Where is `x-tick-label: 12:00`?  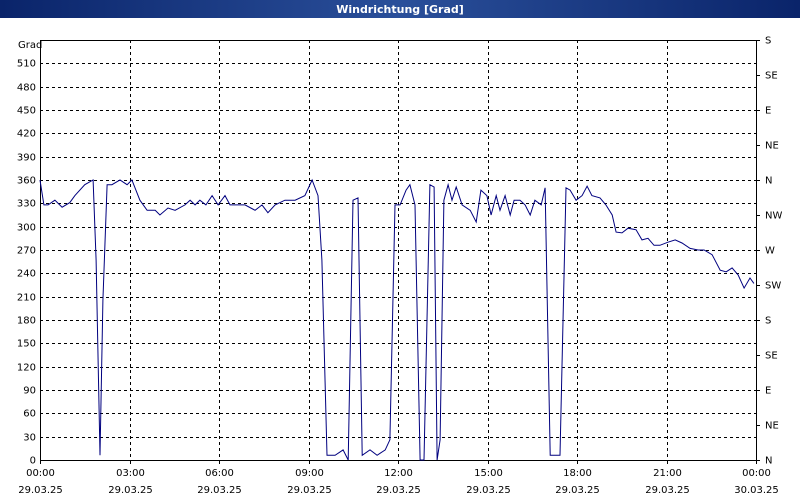 x-tick-label: 12:00 is located at coordinates (398, 473).